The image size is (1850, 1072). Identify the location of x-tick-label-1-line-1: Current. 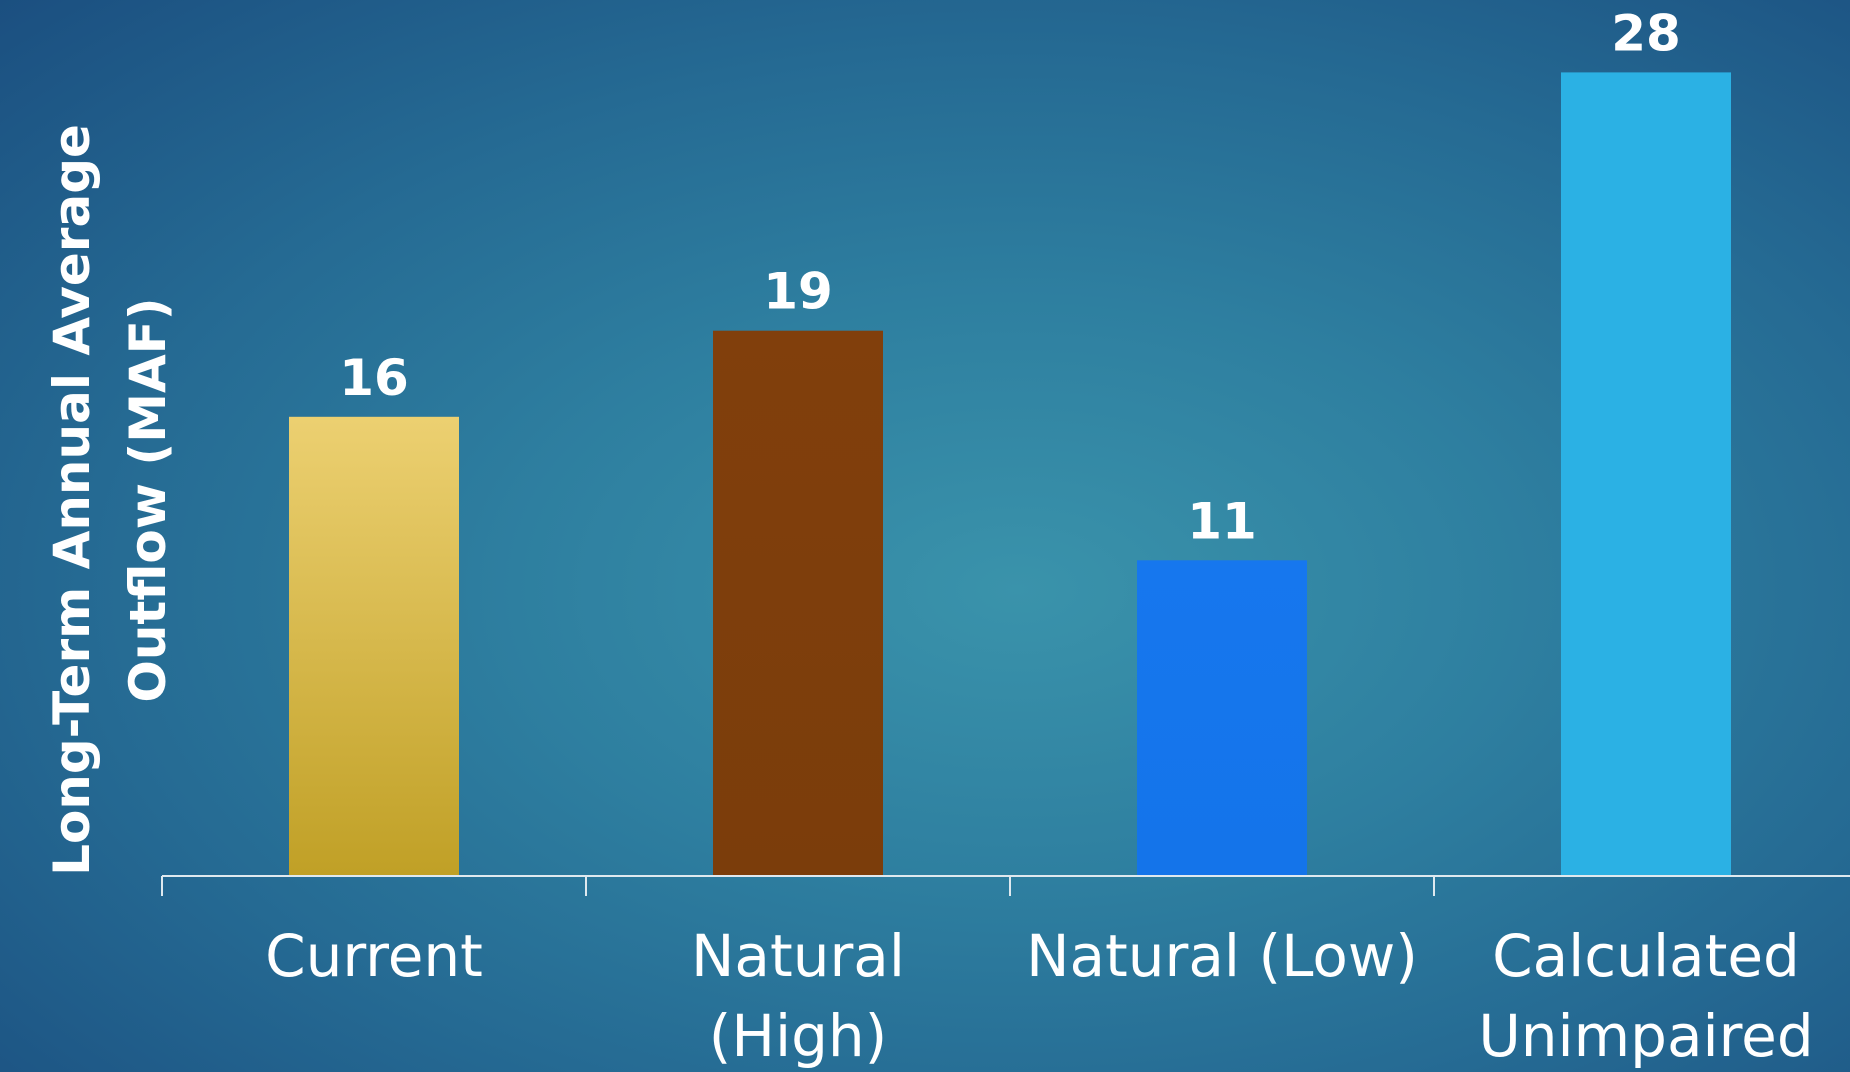
(374, 956).